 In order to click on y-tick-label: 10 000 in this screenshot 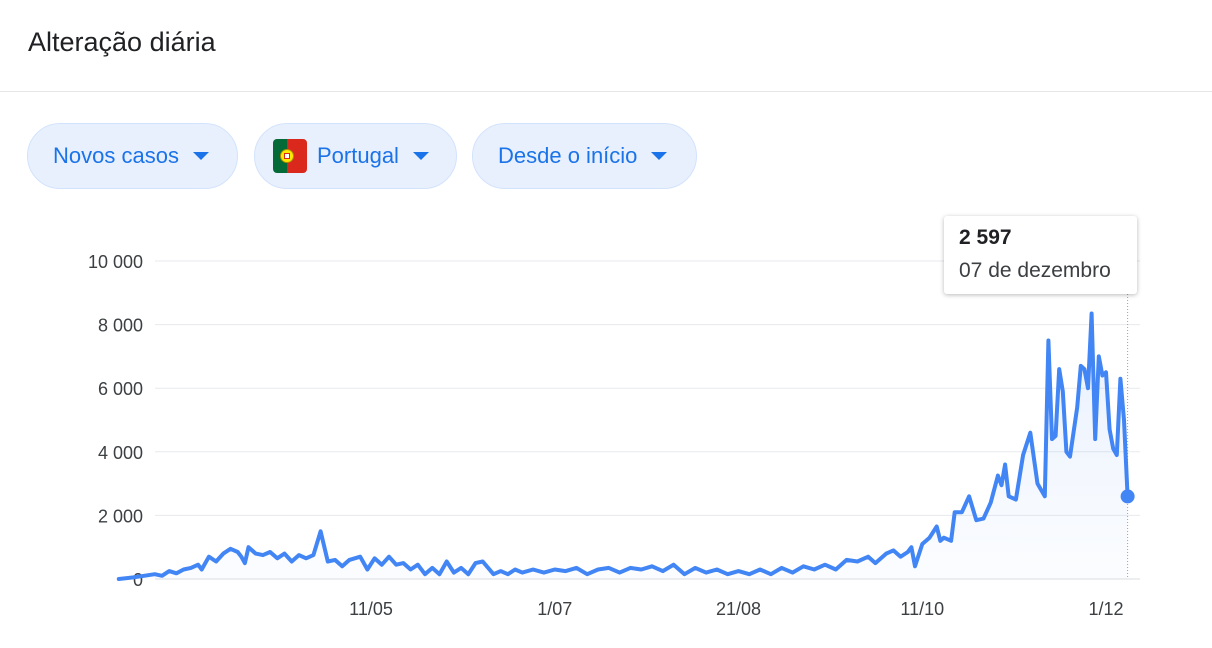, I will do `click(115, 262)`.